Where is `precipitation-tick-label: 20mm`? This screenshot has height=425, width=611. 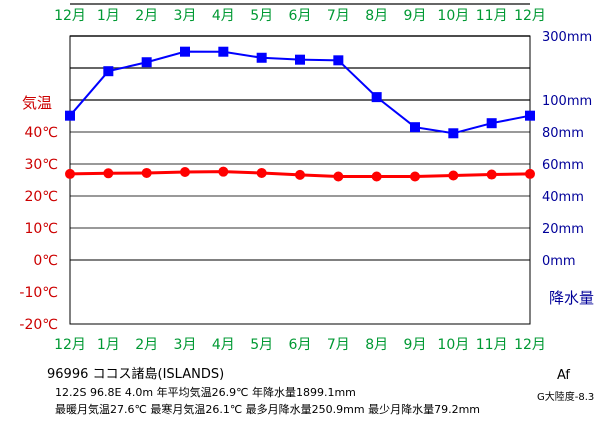 precipitation-tick-label: 20mm is located at coordinates (563, 229).